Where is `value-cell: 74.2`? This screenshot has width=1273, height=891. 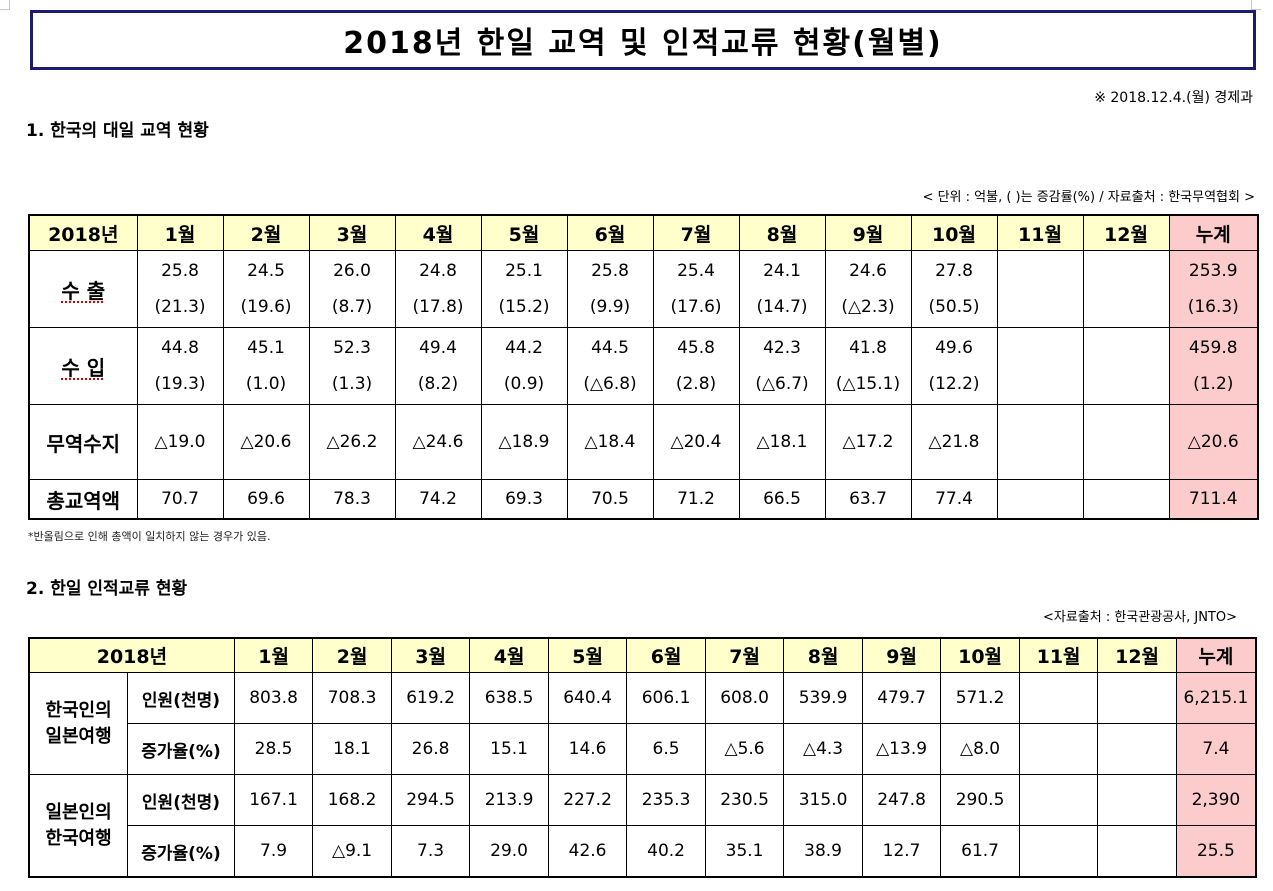
value-cell: 74.2 is located at coordinates (438, 499).